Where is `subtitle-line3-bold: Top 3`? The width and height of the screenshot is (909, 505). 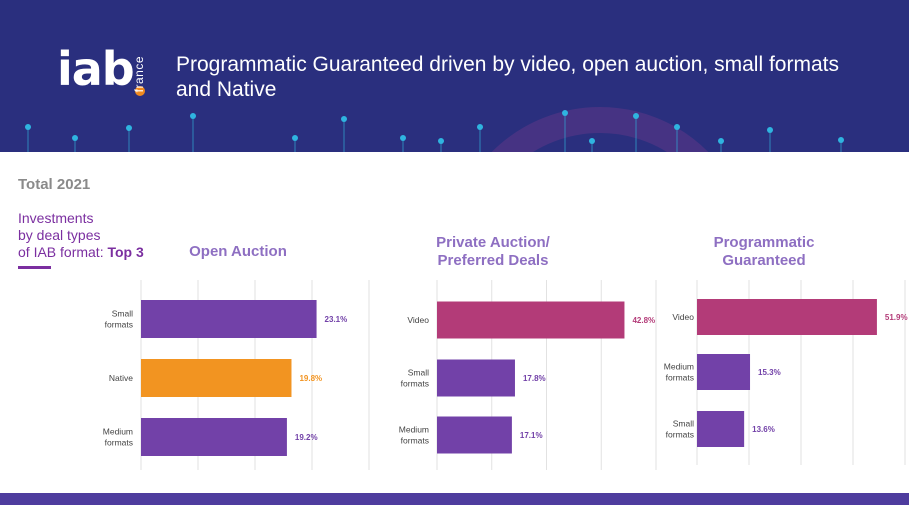
subtitle-line3-bold: Top 3 is located at coordinates (125, 252).